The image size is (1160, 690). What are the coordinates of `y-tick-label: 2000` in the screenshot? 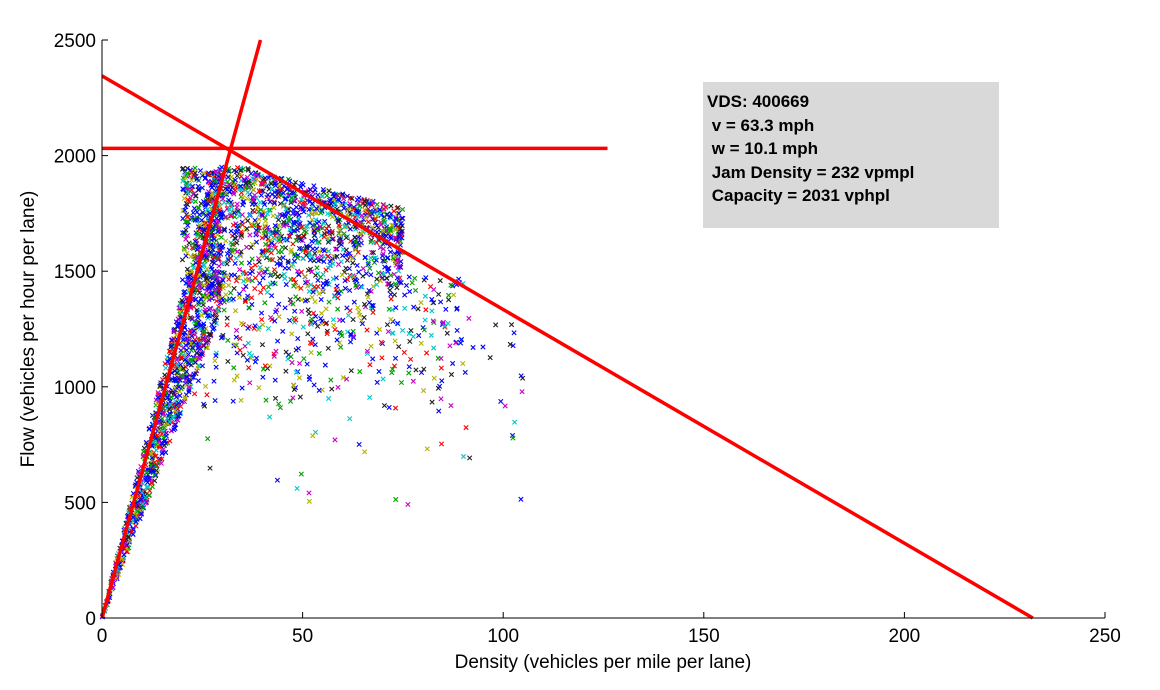 It's located at (75, 157).